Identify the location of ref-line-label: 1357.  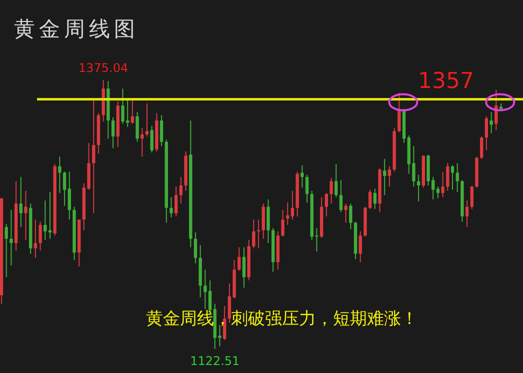
(446, 81).